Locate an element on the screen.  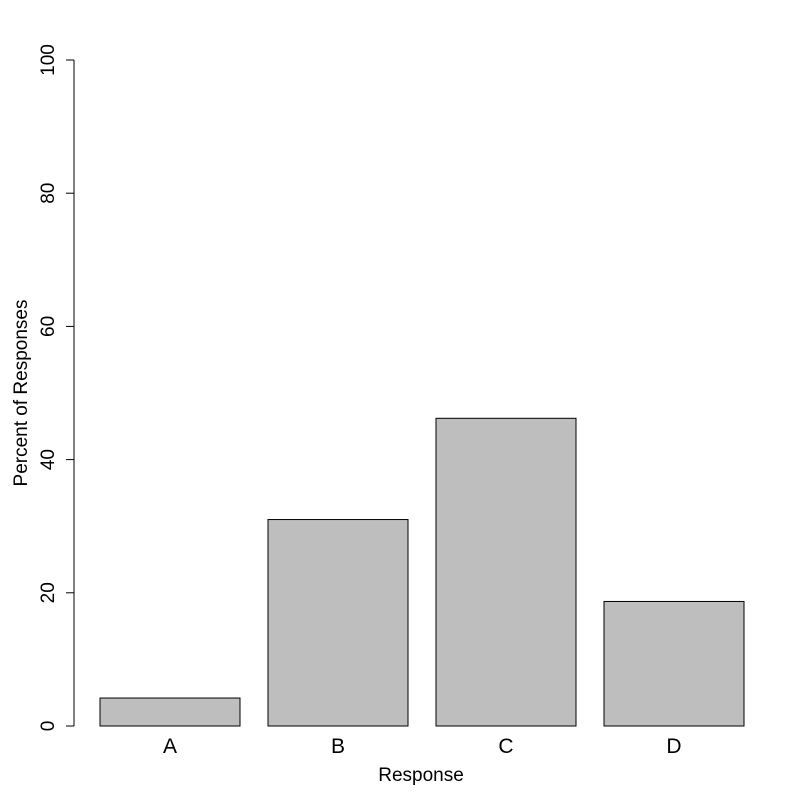
y-axis-title: Percent of Responses is located at coordinates (21, 393).